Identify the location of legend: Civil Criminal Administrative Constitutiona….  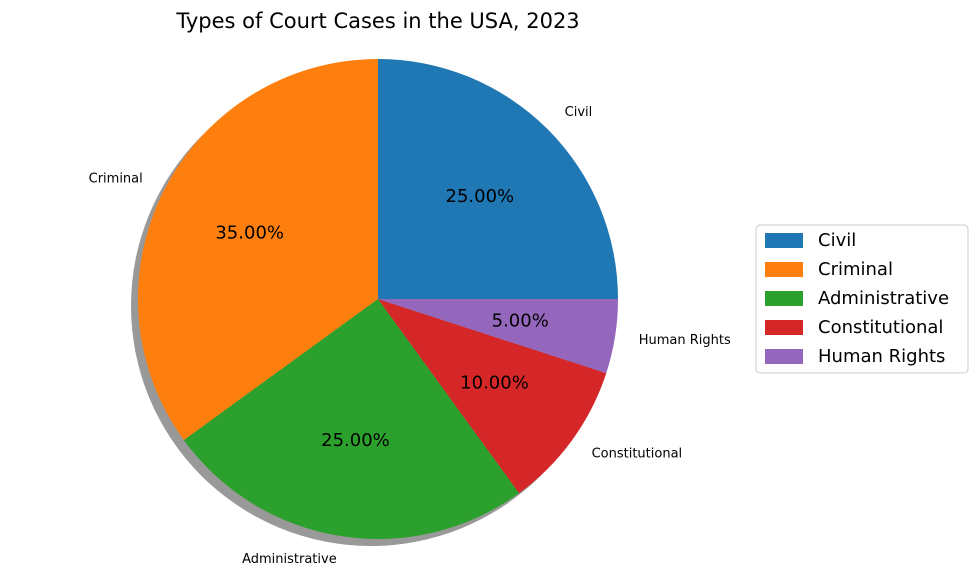
(862, 299).